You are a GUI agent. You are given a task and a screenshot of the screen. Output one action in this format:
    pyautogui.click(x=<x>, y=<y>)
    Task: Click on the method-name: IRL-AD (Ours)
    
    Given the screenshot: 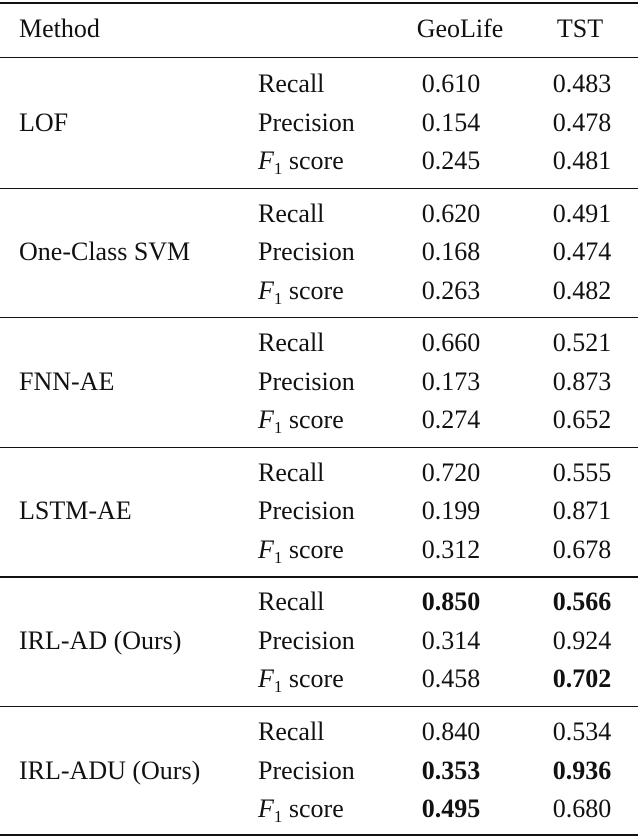 What is the action you would take?
    pyautogui.click(x=100, y=640)
    